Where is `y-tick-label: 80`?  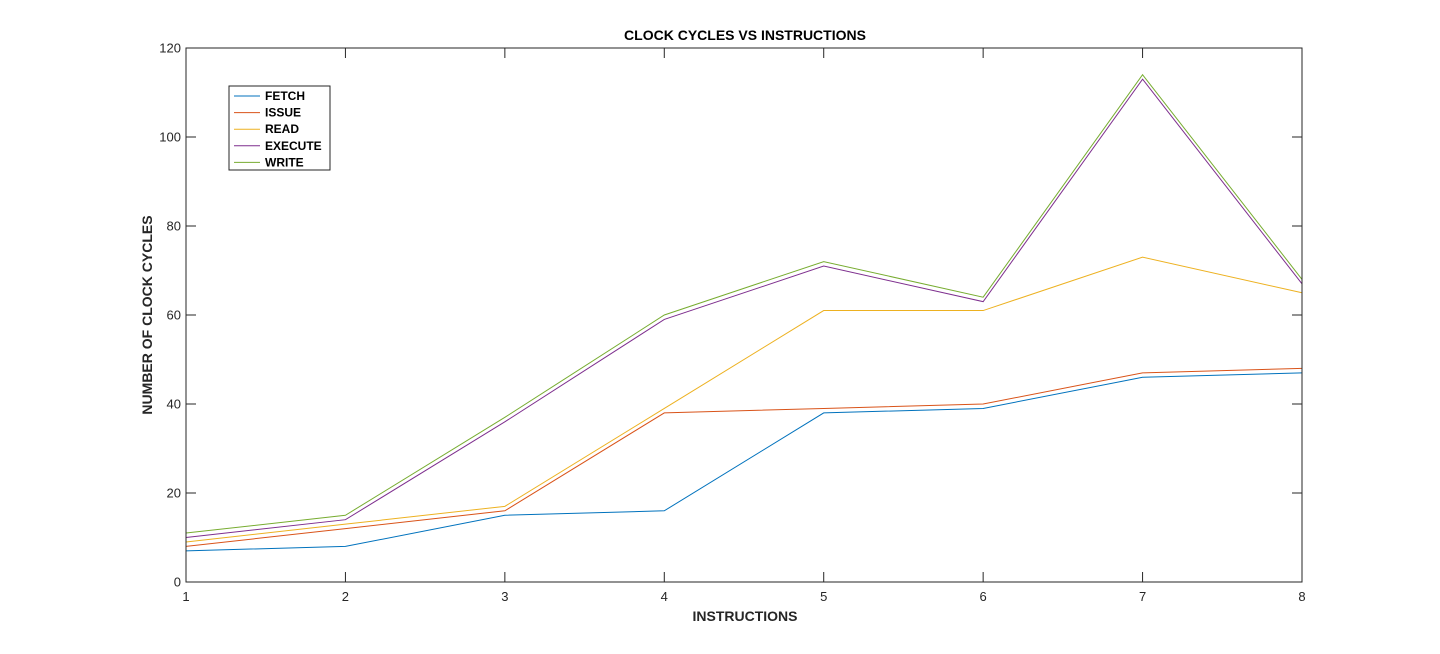
y-tick-label: 80 is located at coordinates (174, 226).